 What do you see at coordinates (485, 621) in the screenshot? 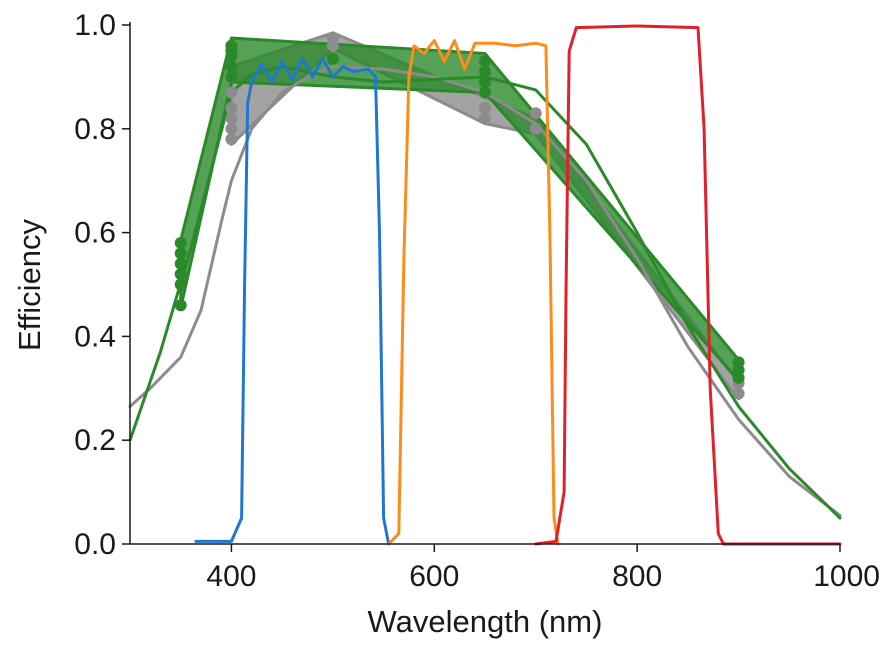
I see `x-axis-title: Wavelength (nm)` at bounding box center [485, 621].